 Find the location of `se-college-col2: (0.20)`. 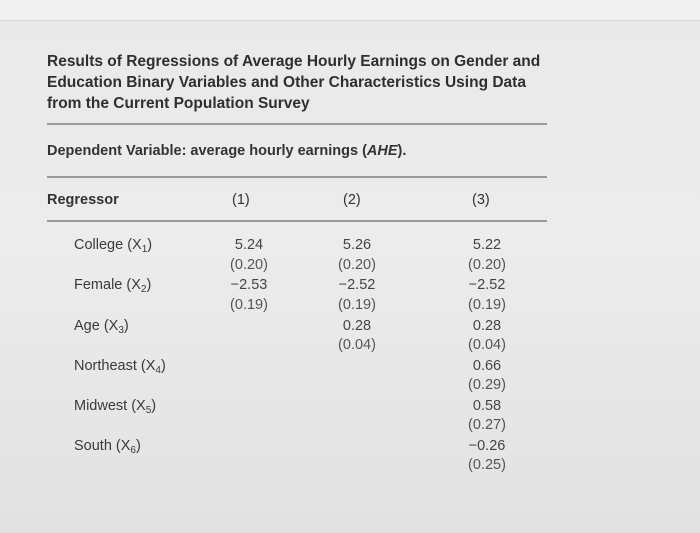

se-college-col2: (0.20) is located at coordinates (357, 265).